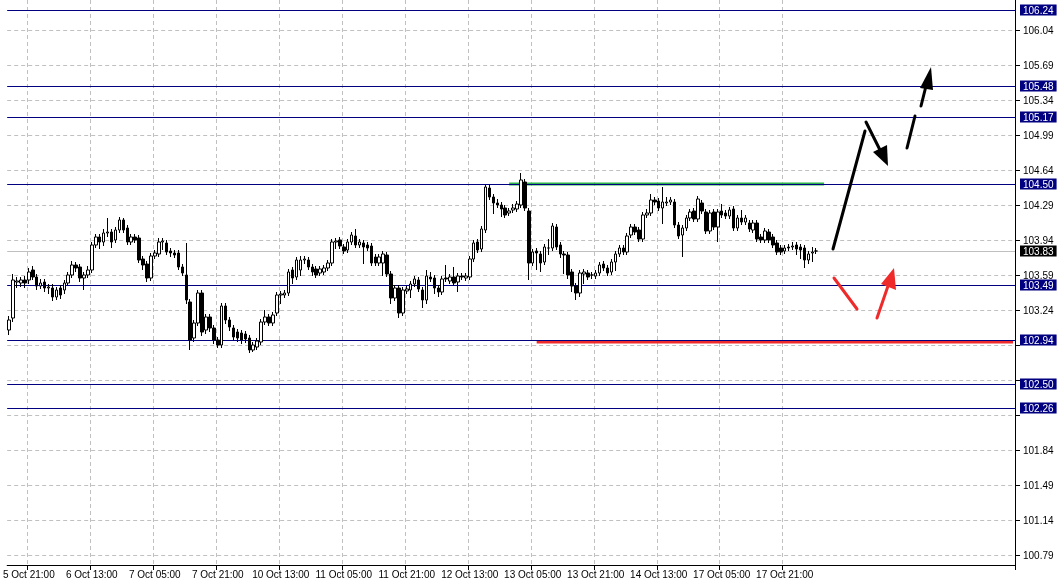 The width and height of the screenshot is (1062, 583). I want to click on y-tick-label: 101.49, so click(1039, 485).